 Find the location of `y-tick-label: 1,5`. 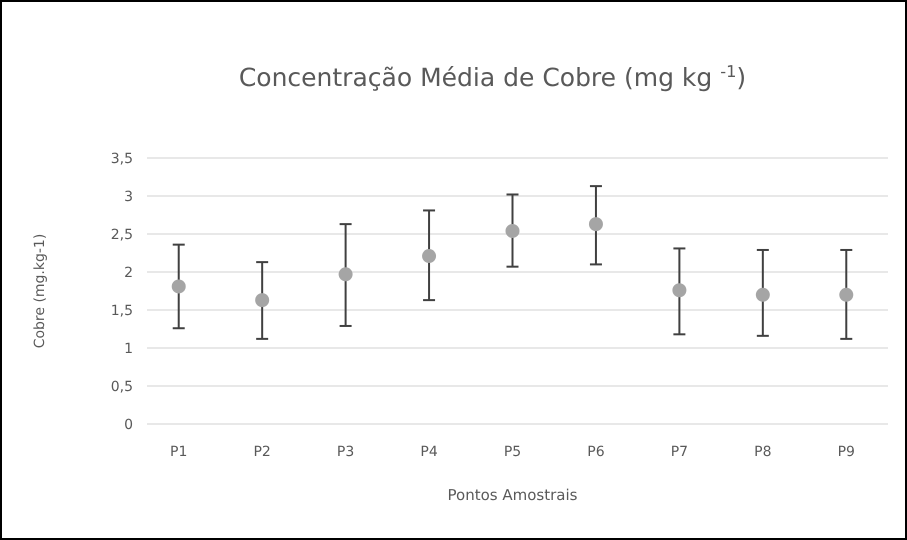

y-tick-label: 1,5 is located at coordinates (121, 310).